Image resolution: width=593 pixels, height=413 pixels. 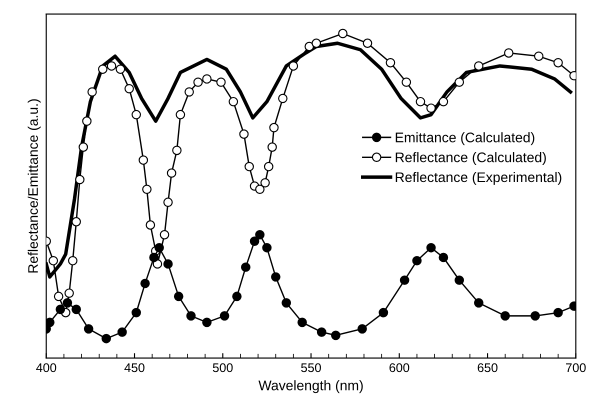 What do you see at coordinates (471, 158) in the screenshot?
I see `legend-label: Reflectance (Calculated)` at bounding box center [471, 158].